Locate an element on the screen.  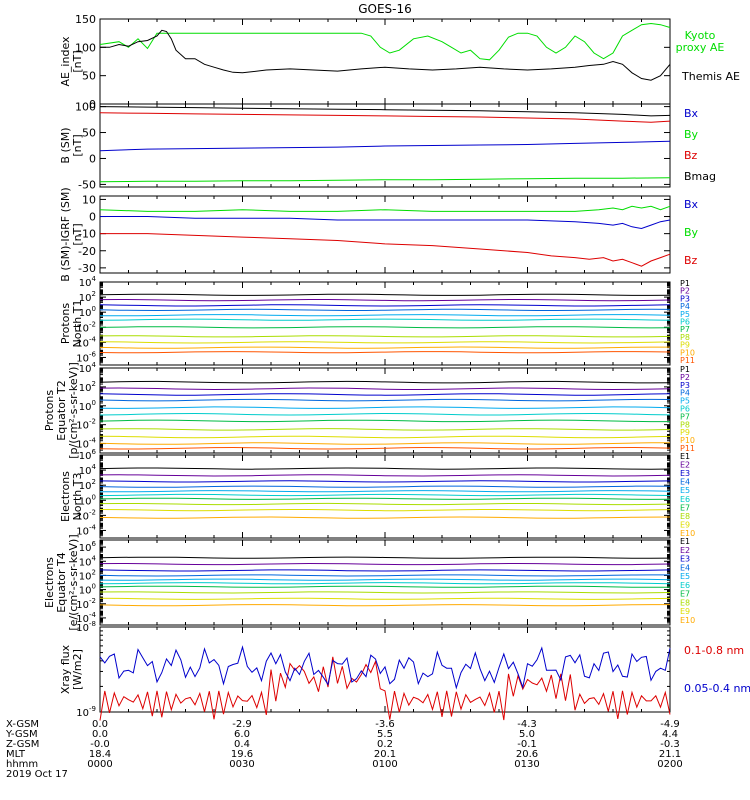
series-line-xray-long is located at coordinates (385, 688).